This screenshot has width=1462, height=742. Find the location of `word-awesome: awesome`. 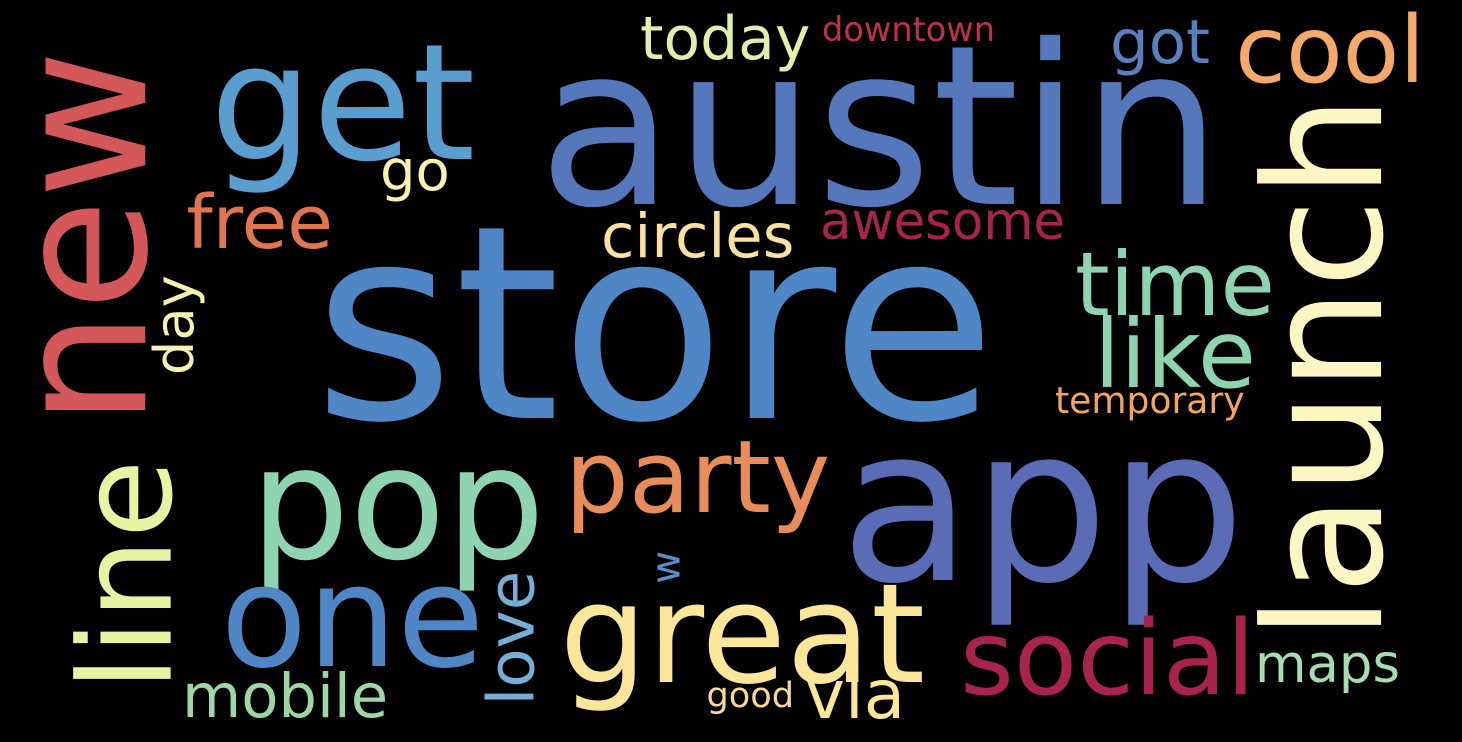

word-awesome: awesome is located at coordinates (943, 222).